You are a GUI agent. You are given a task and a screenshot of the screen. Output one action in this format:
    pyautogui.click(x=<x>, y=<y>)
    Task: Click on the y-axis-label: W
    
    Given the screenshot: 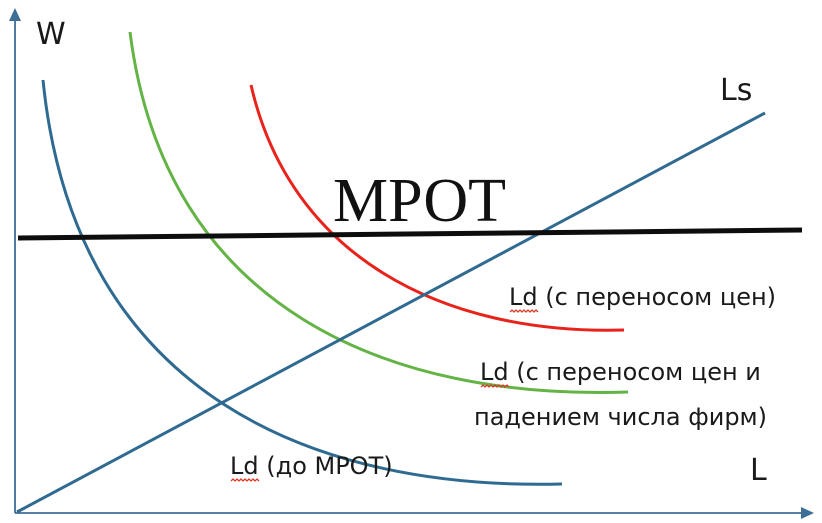 What is the action you would take?
    pyautogui.click(x=51, y=34)
    